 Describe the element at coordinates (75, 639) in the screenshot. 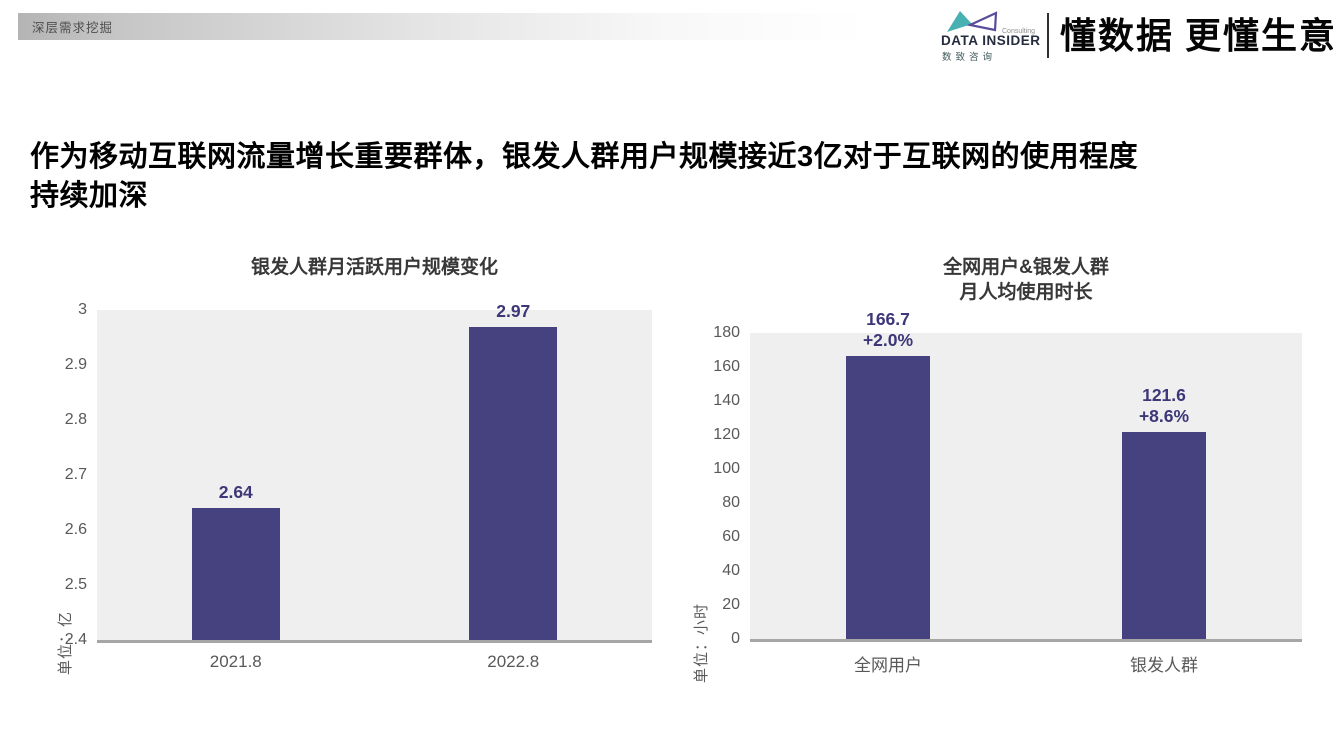

I see `y-tick-label: 2.4` at that location.